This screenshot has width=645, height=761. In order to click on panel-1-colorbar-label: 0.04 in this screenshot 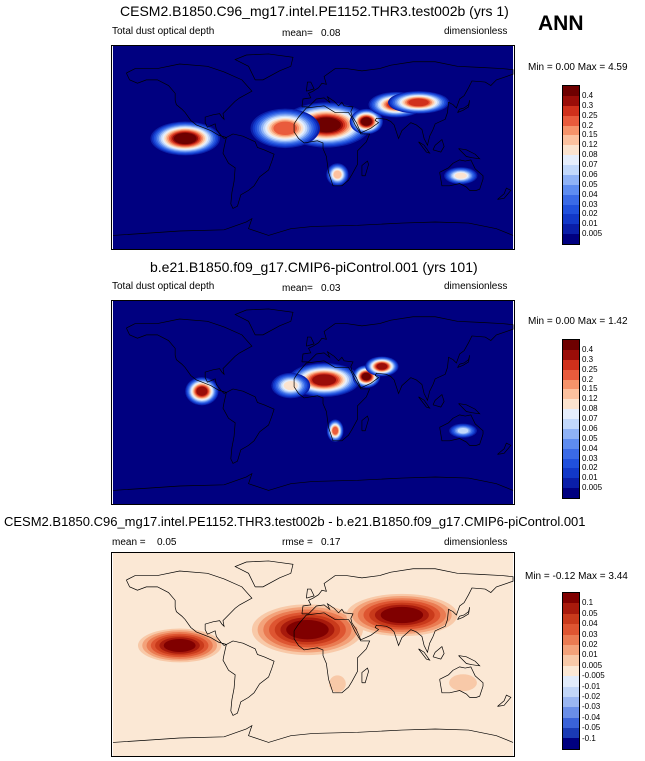, I will do `click(590, 194)`.